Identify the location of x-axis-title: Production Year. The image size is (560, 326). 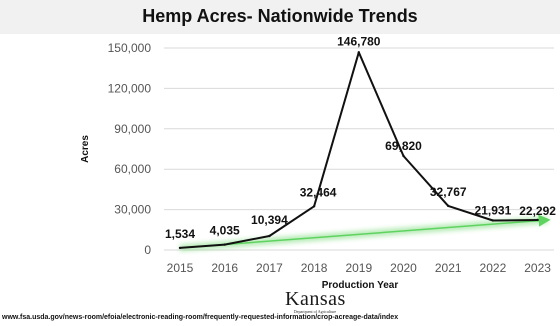
(360, 285).